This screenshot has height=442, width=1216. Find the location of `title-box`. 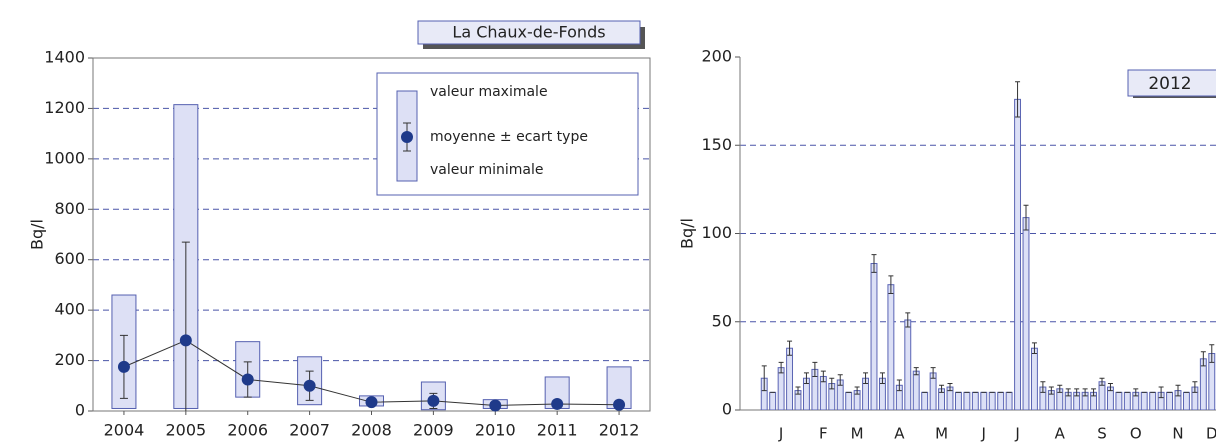

title-box is located at coordinates (1171, 83).